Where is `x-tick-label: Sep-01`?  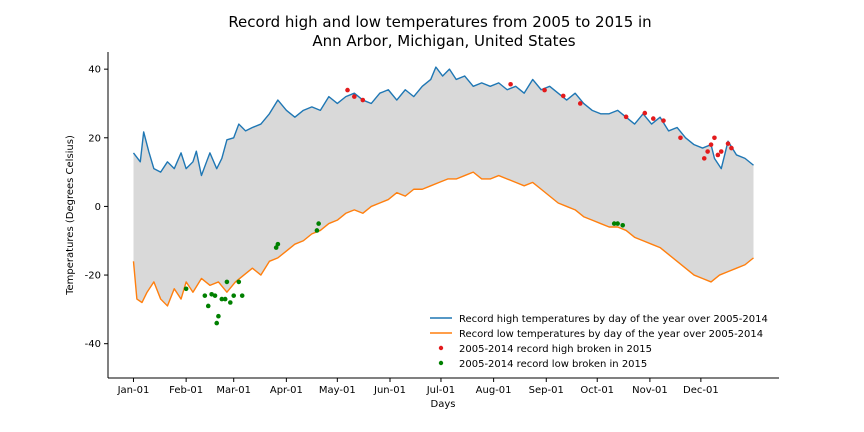
x-tick-label: Sep-01 is located at coordinates (546, 390).